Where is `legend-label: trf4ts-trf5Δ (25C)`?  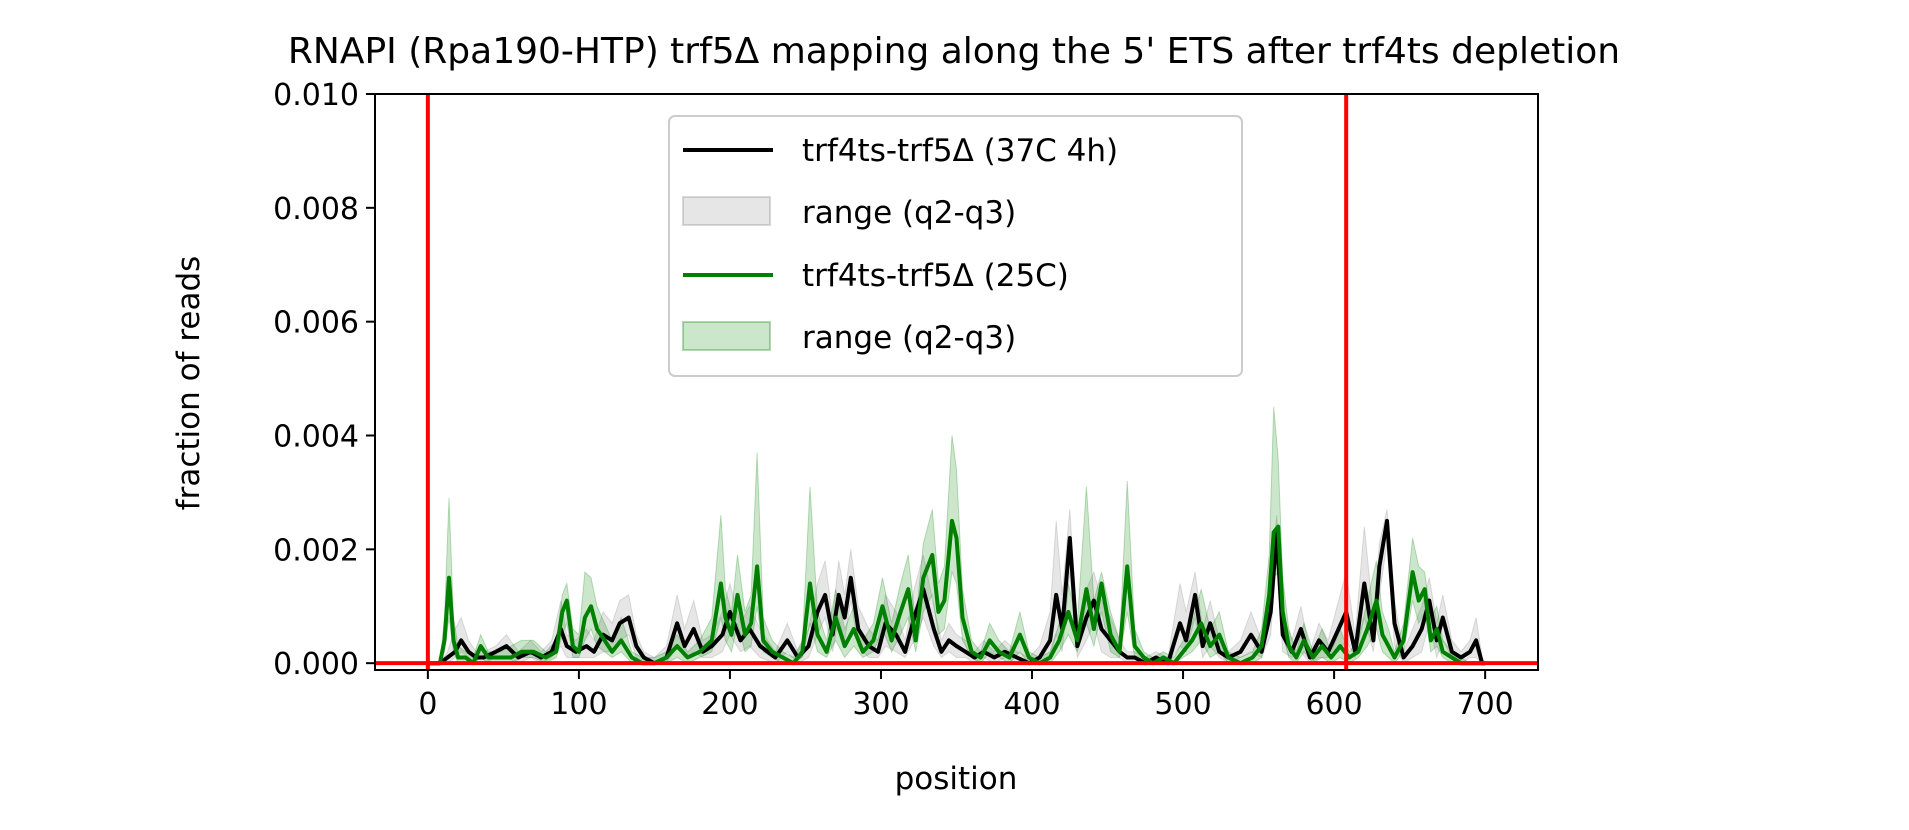
legend-label: trf4ts-trf5Δ (25C) is located at coordinates (935, 276).